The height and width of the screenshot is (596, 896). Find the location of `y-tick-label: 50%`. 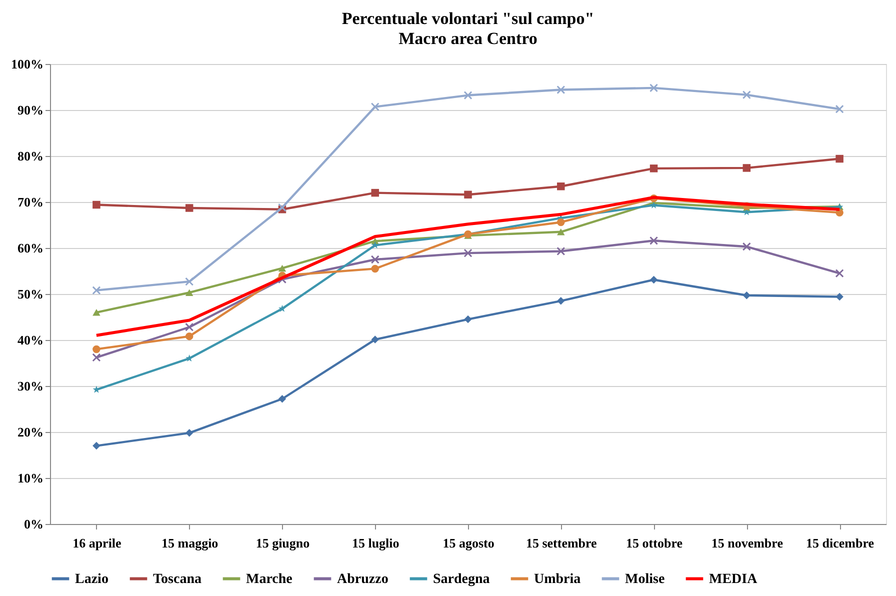

y-tick-label: 50% is located at coordinates (31, 294).